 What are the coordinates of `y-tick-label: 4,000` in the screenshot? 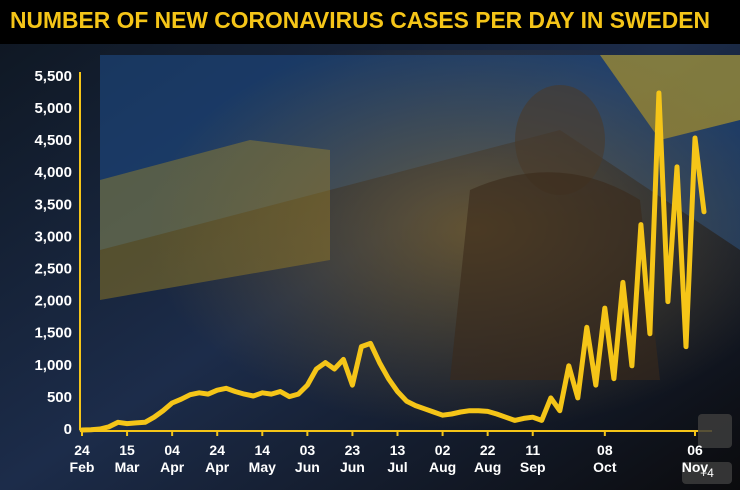 It's located at (53, 172).